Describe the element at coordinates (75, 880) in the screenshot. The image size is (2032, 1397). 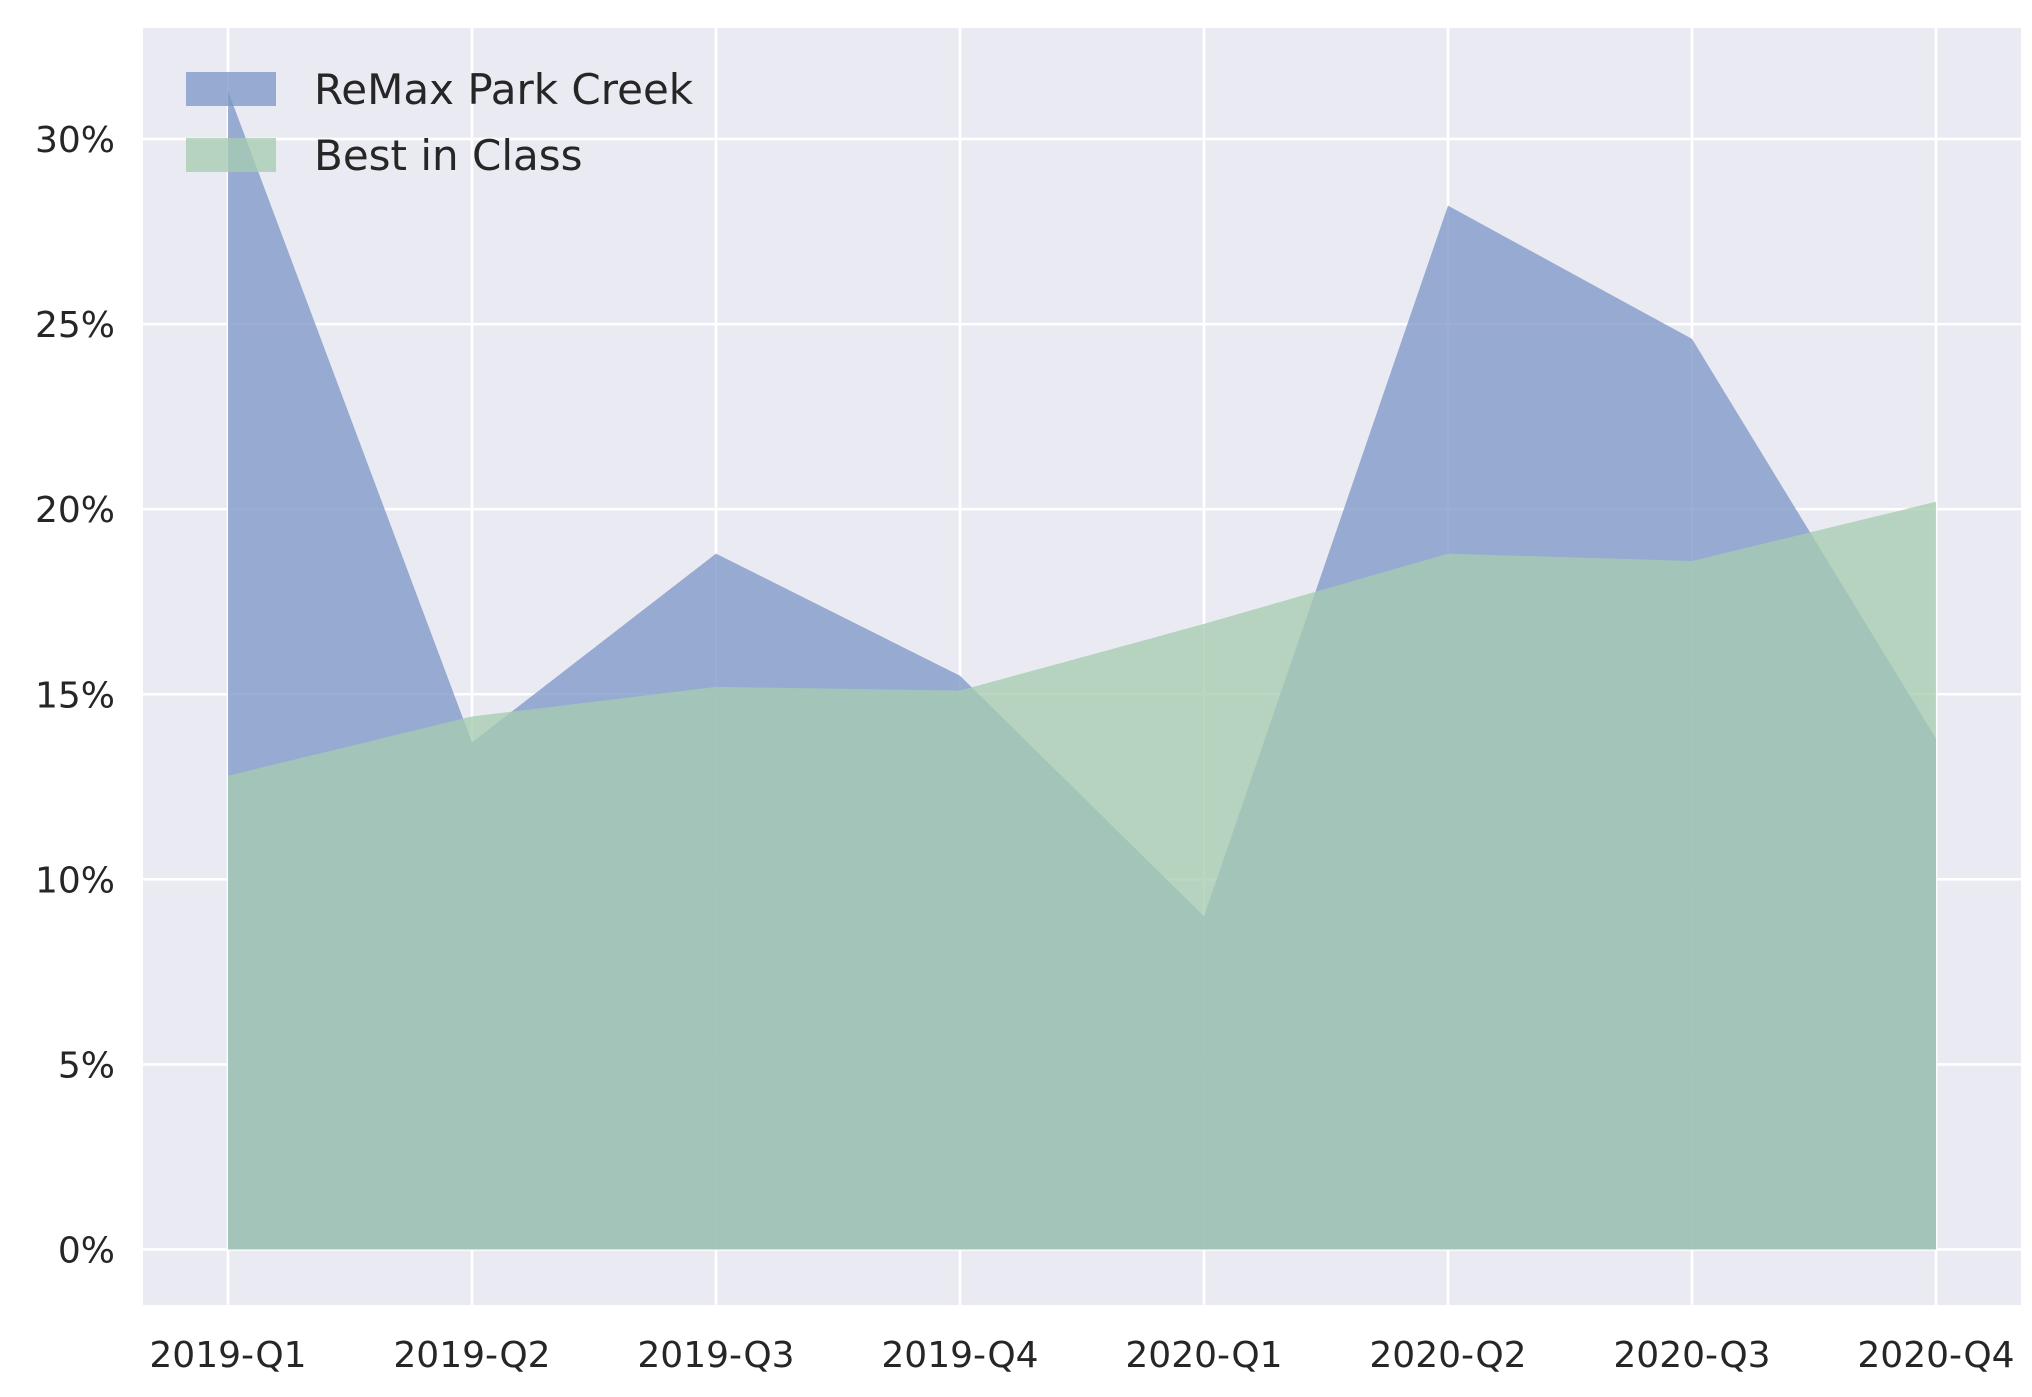
I see `y-tick-label: 10%` at that location.